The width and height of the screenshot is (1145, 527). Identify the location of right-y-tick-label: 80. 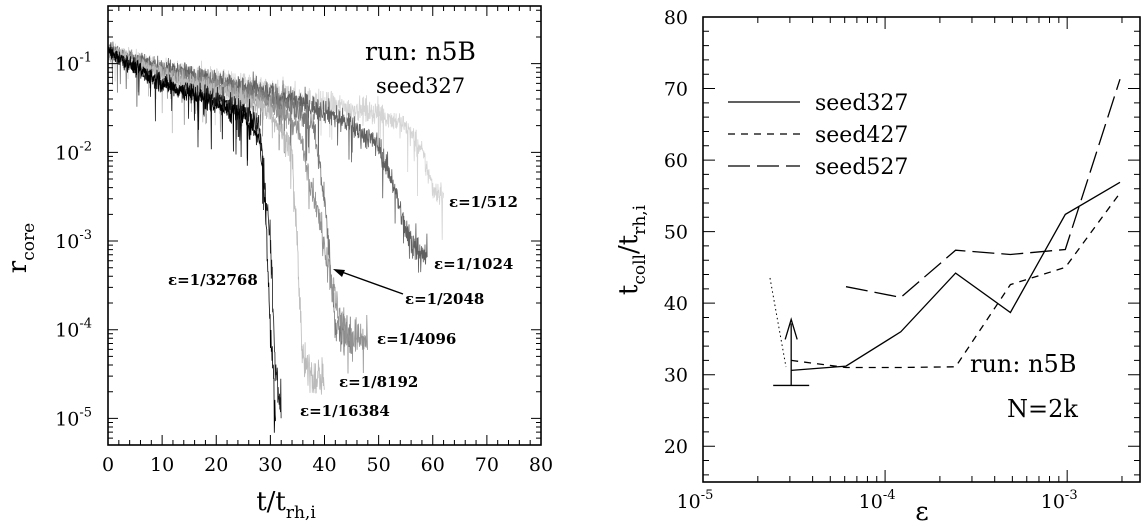
(676, 18).